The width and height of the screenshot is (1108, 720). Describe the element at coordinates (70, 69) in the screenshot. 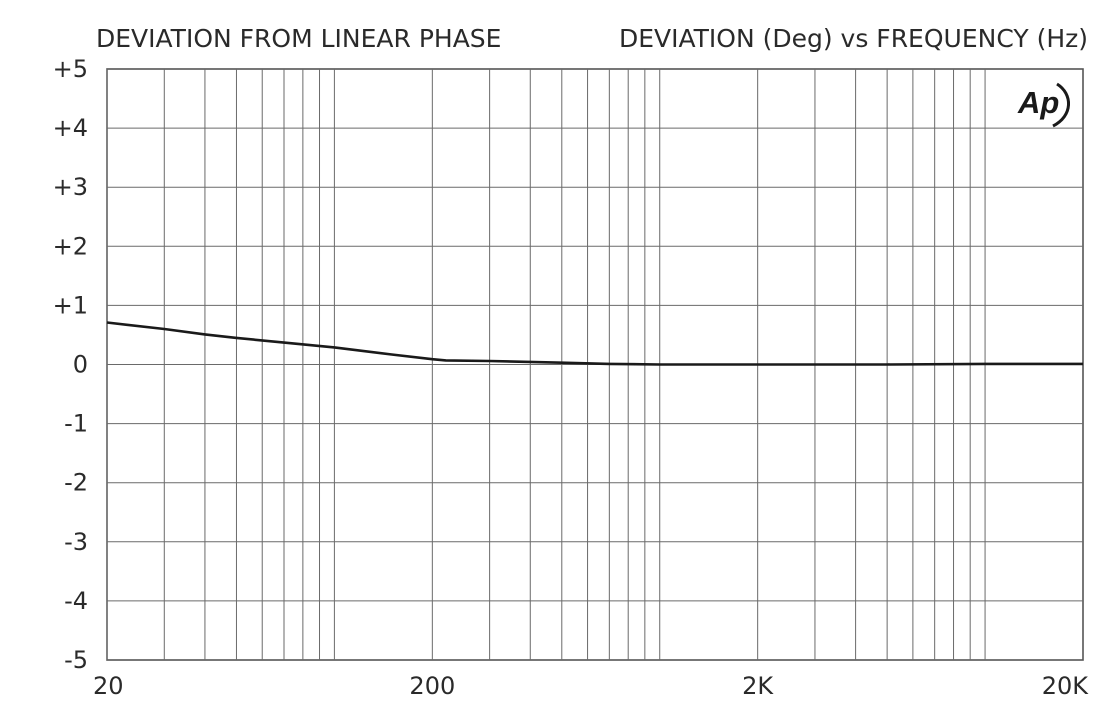

I see `y-tick-label: +5` at that location.